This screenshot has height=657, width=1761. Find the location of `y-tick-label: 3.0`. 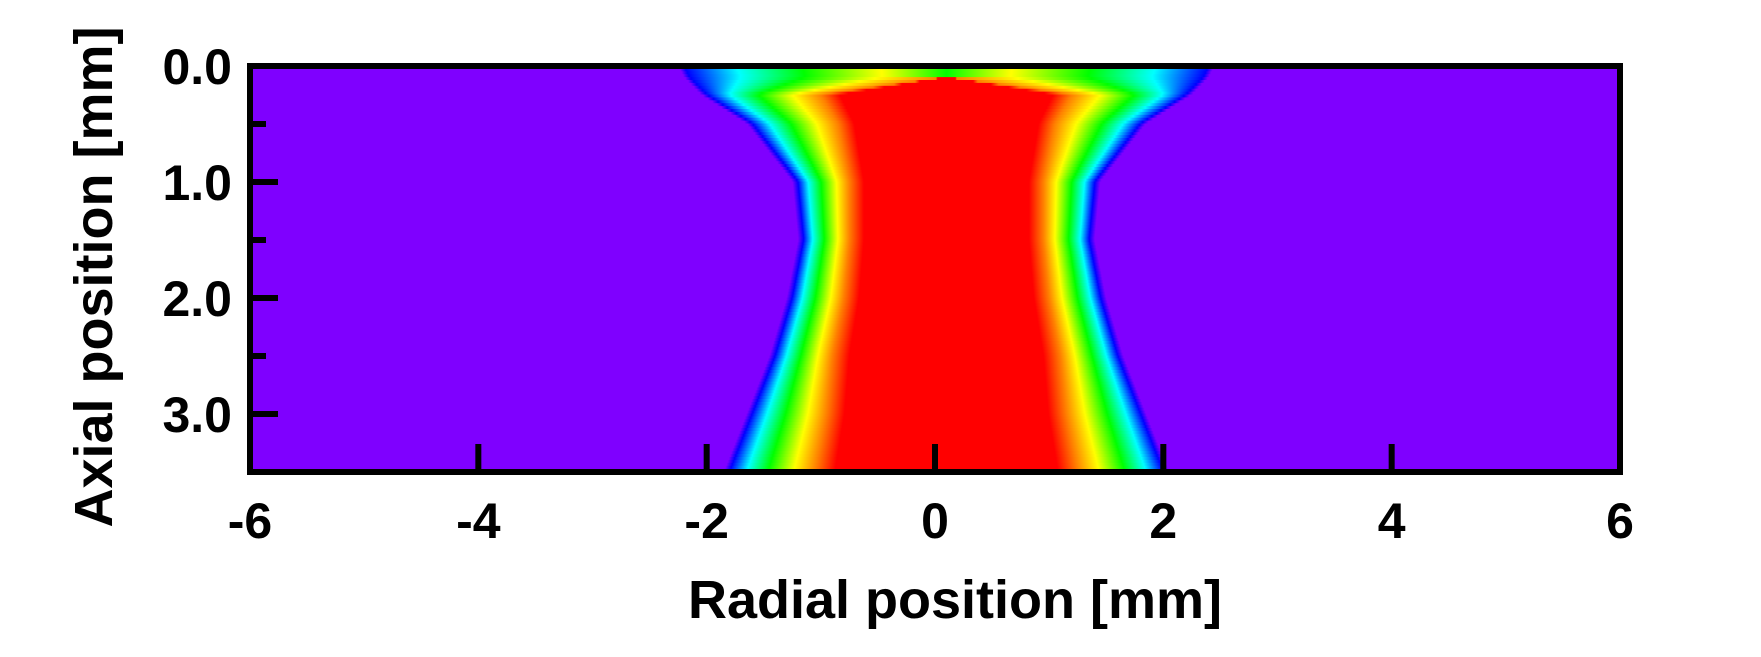

y-tick-label: 3.0 is located at coordinates (197, 415).